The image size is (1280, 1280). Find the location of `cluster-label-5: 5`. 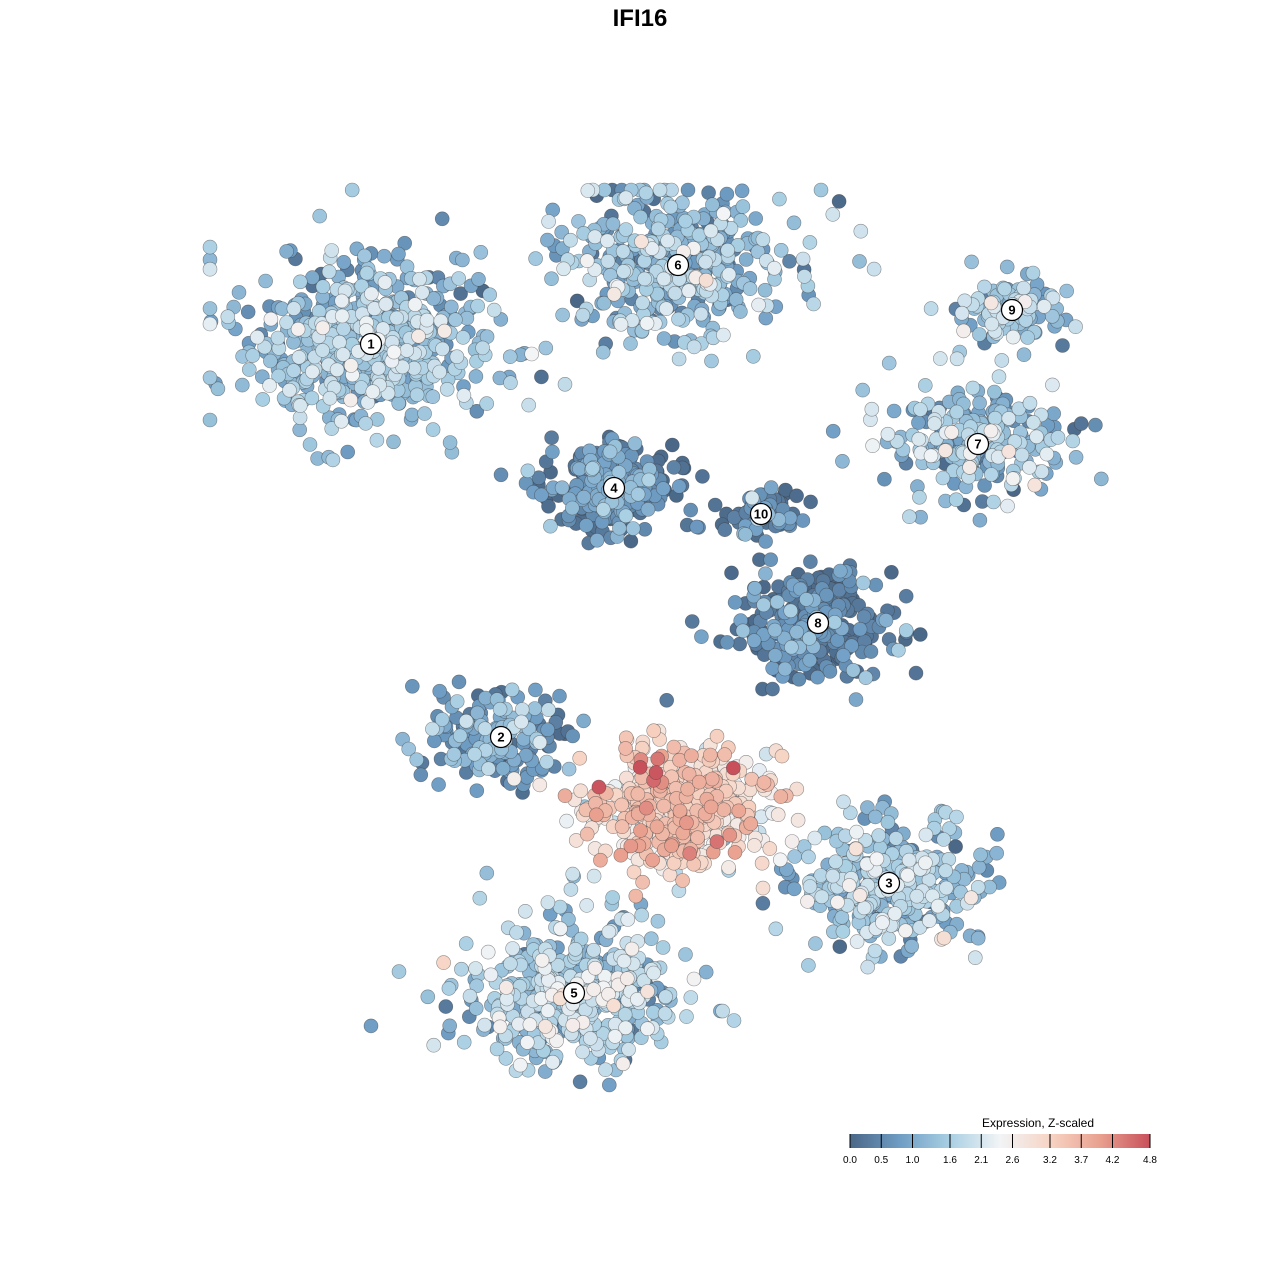

cluster-label-5: 5 is located at coordinates (574, 993).